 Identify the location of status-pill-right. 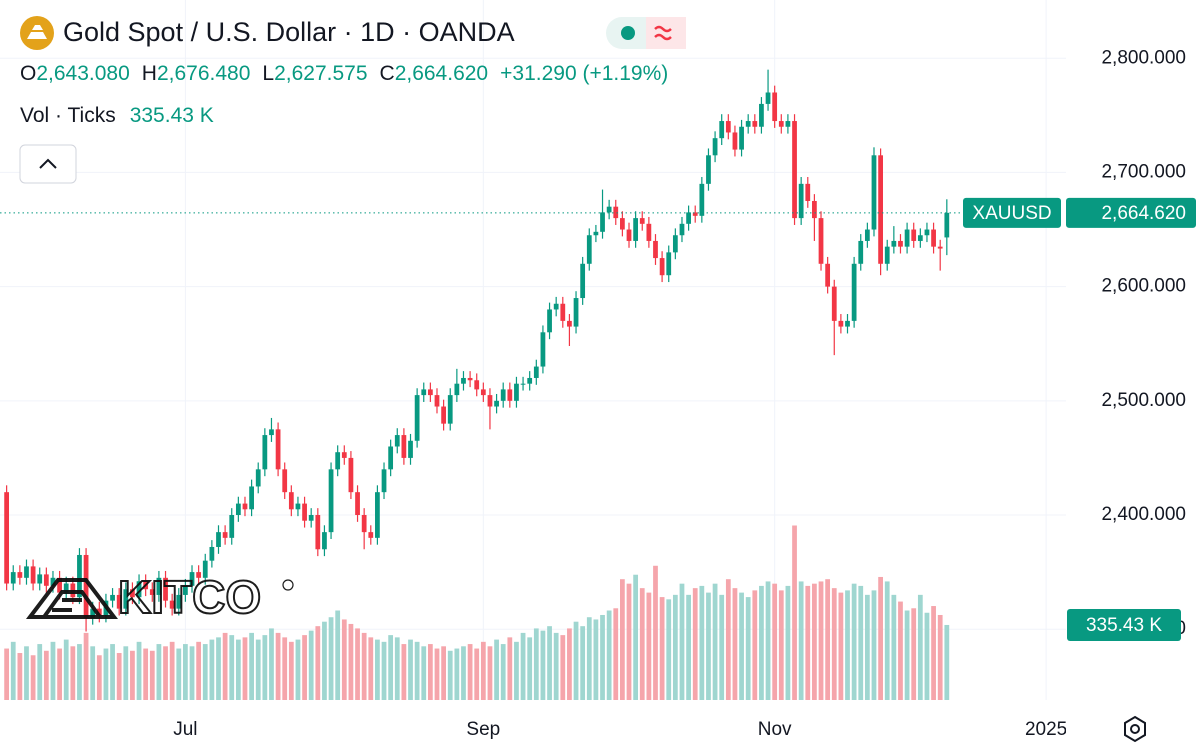
(666, 33).